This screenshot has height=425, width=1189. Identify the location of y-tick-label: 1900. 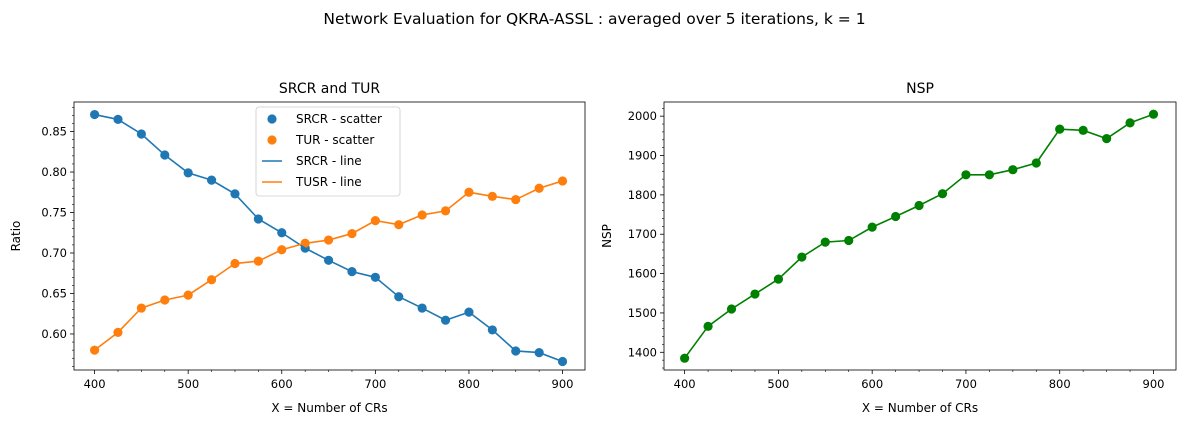
(642, 156).